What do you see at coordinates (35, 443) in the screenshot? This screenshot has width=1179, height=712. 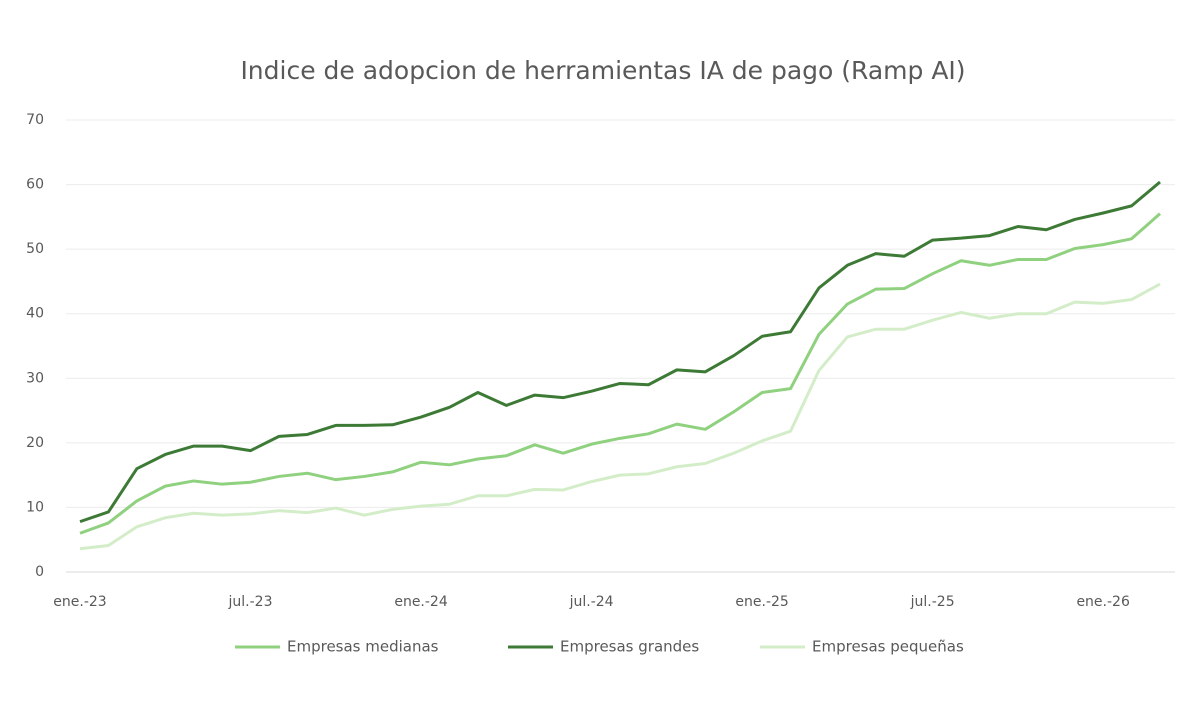 I see `y-tick-label: 20` at bounding box center [35, 443].